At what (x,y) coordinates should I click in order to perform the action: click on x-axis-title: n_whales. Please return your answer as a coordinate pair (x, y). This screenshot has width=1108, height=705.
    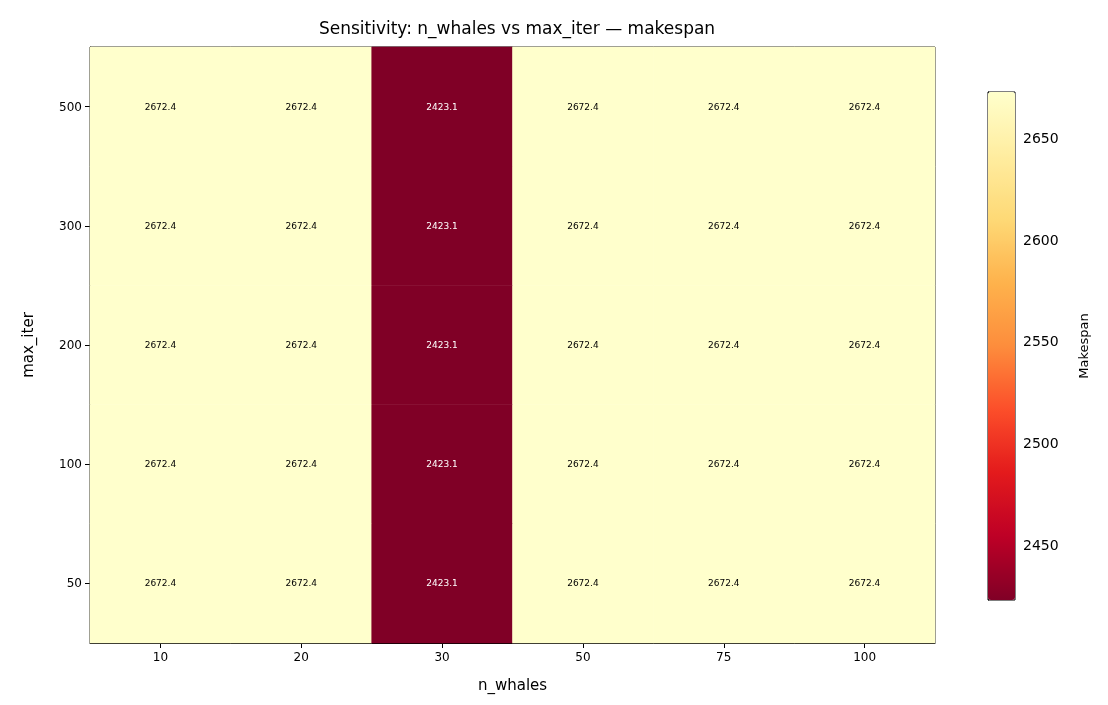
    Looking at the image, I should click on (512, 685).